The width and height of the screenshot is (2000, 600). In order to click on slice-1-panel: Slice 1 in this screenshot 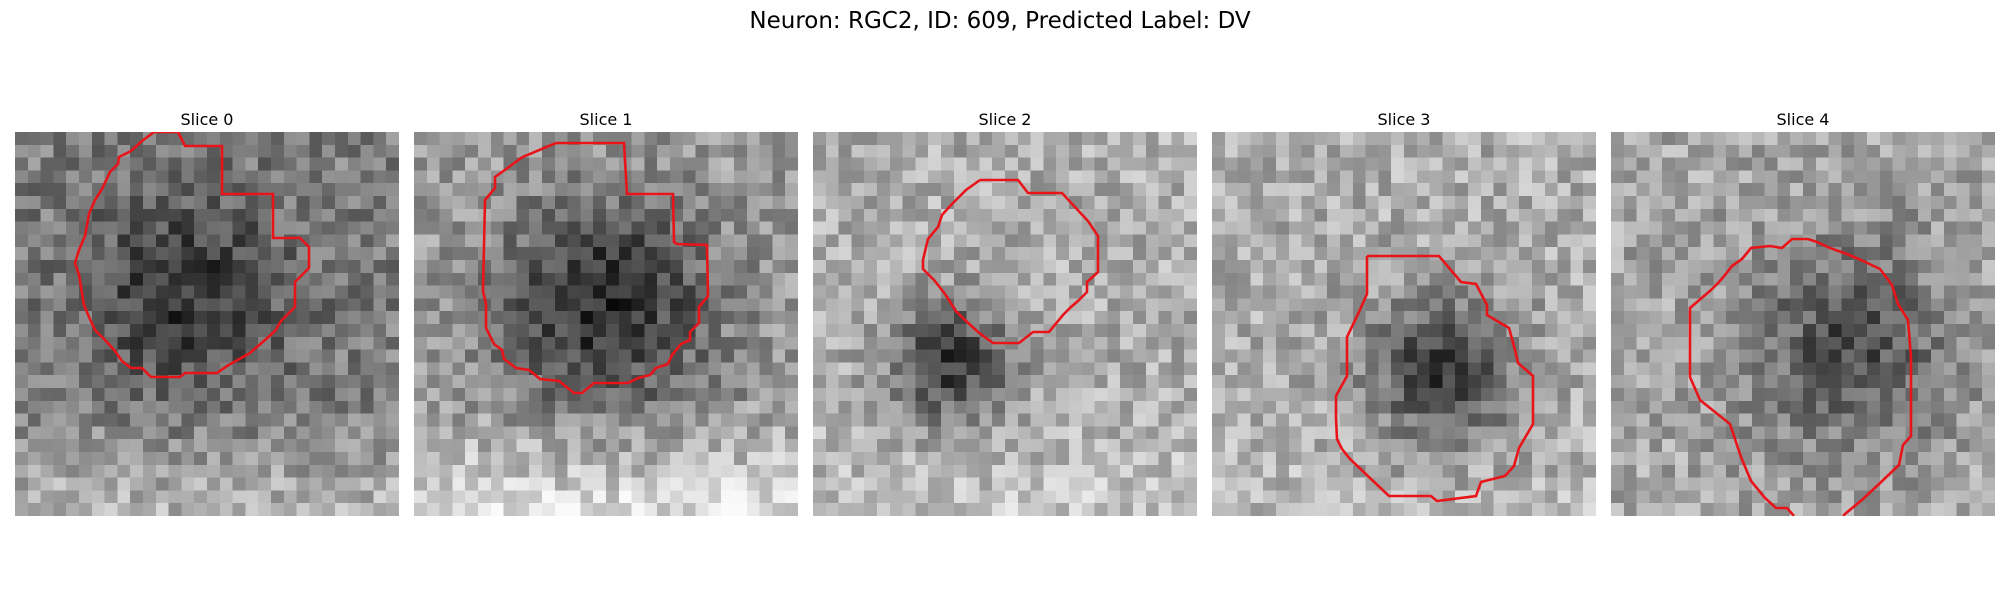, I will do `click(606, 312)`.